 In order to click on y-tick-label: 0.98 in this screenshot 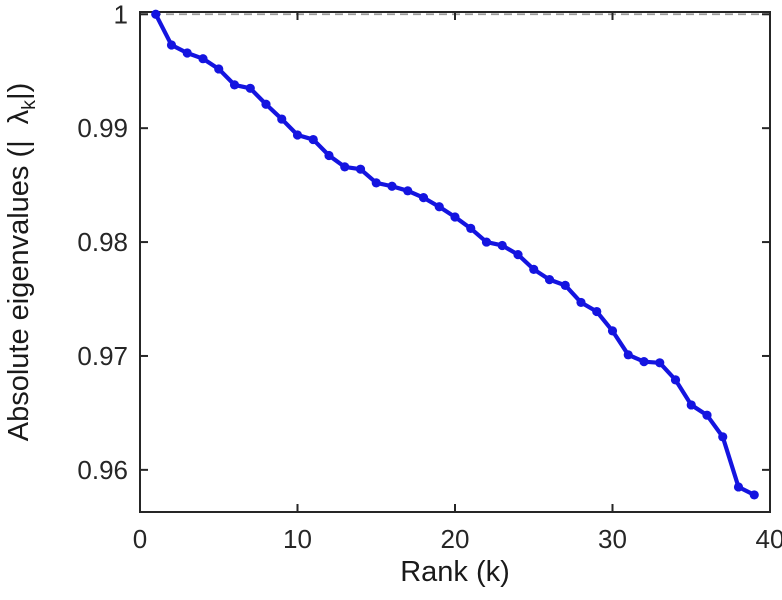, I will do `click(102, 242)`.